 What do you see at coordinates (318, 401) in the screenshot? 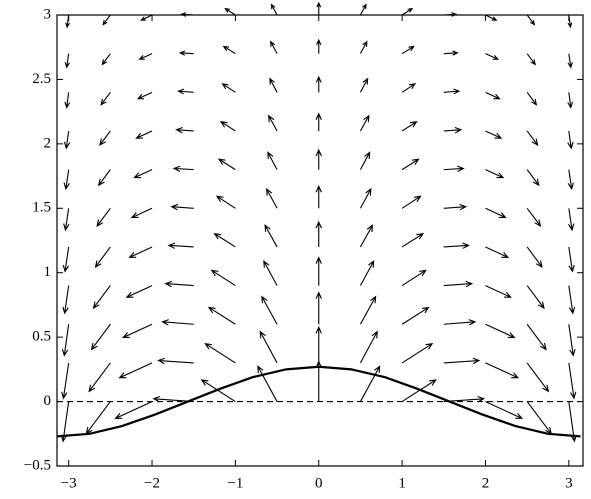
I see `boundary-curve` at bounding box center [318, 401].